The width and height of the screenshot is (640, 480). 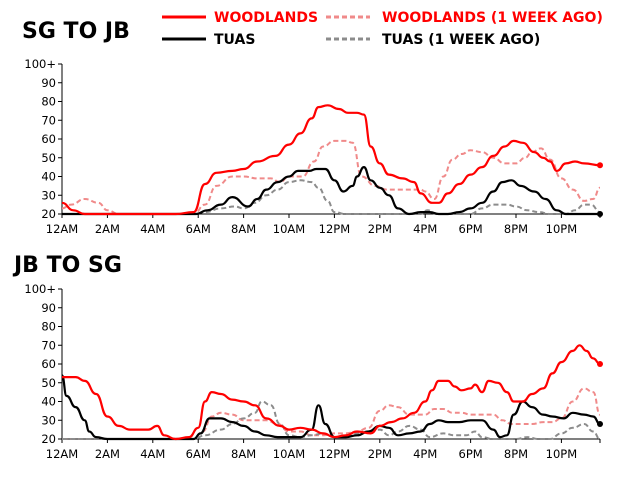 What do you see at coordinates (234, 40) in the screenshot?
I see `legend-label: TUAS` at bounding box center [234, 40].